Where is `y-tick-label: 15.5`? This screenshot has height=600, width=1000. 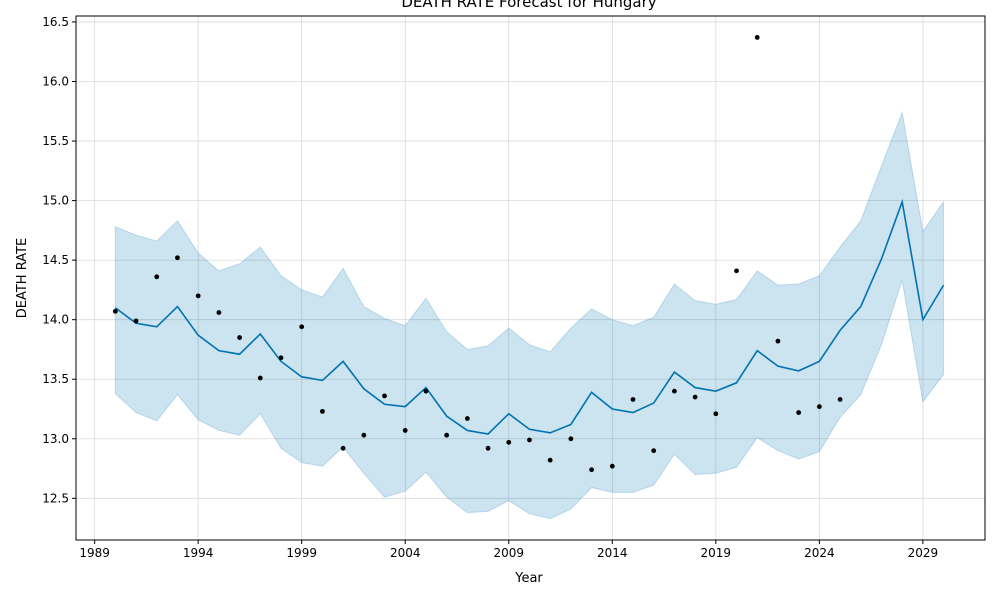 y-tick-label: 15.5 is located at coordinates (55, 141).